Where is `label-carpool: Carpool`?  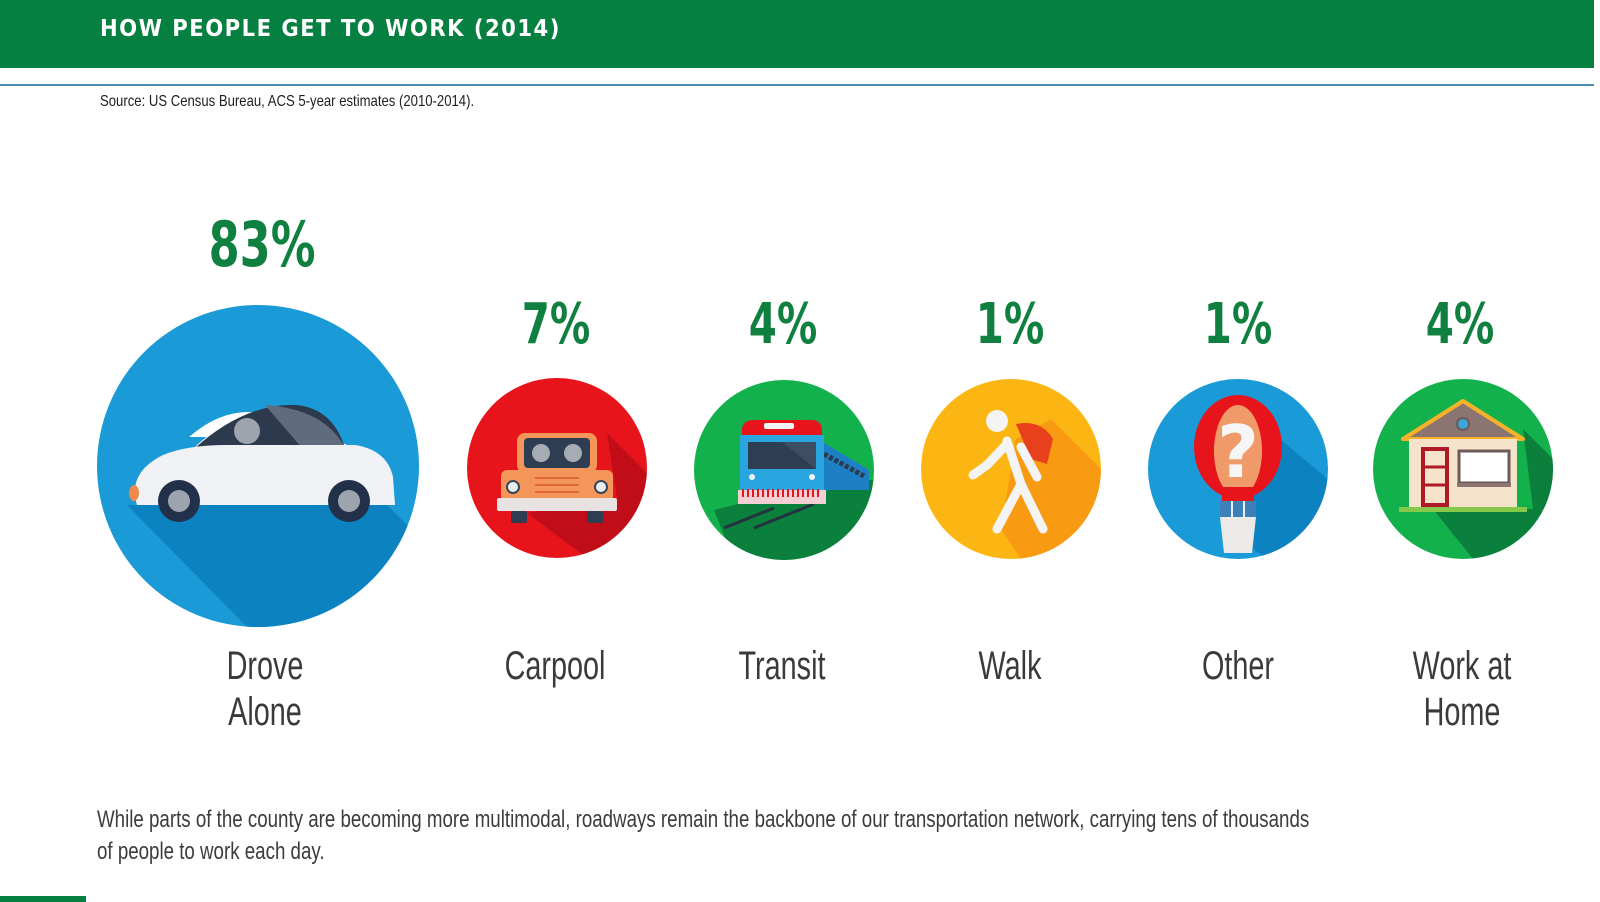
label-carpool: Carpool is located at coordinates (555, 666).